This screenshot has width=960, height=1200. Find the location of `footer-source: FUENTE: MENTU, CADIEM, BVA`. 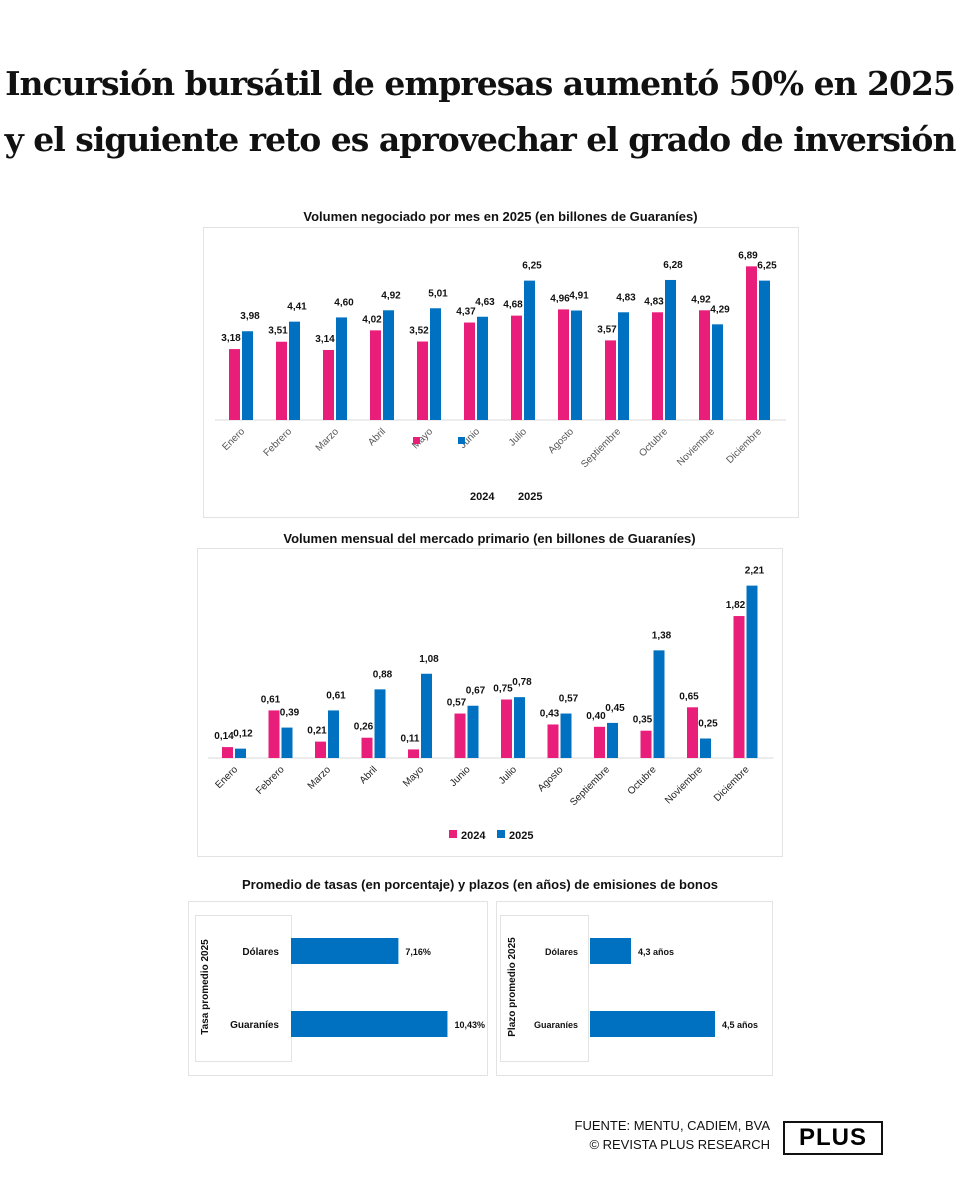

footer-source: FUENTE: MENTU, CADIEM, BVA is located at coordinates (672, 1125).